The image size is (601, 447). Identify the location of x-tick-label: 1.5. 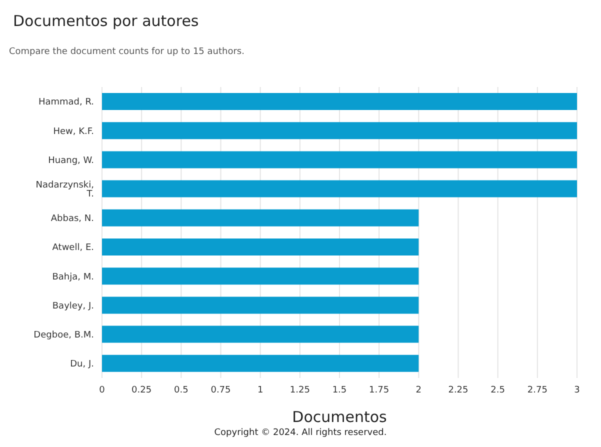
(339, 390).